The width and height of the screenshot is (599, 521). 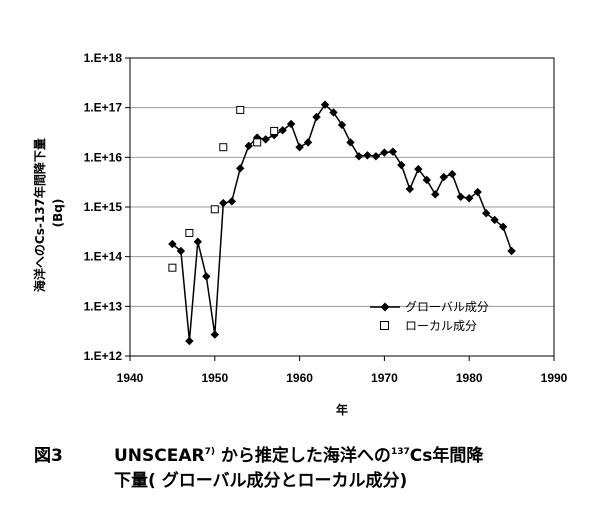 I want to click on x-tick-label: 1970, so click(x=384, y=378).